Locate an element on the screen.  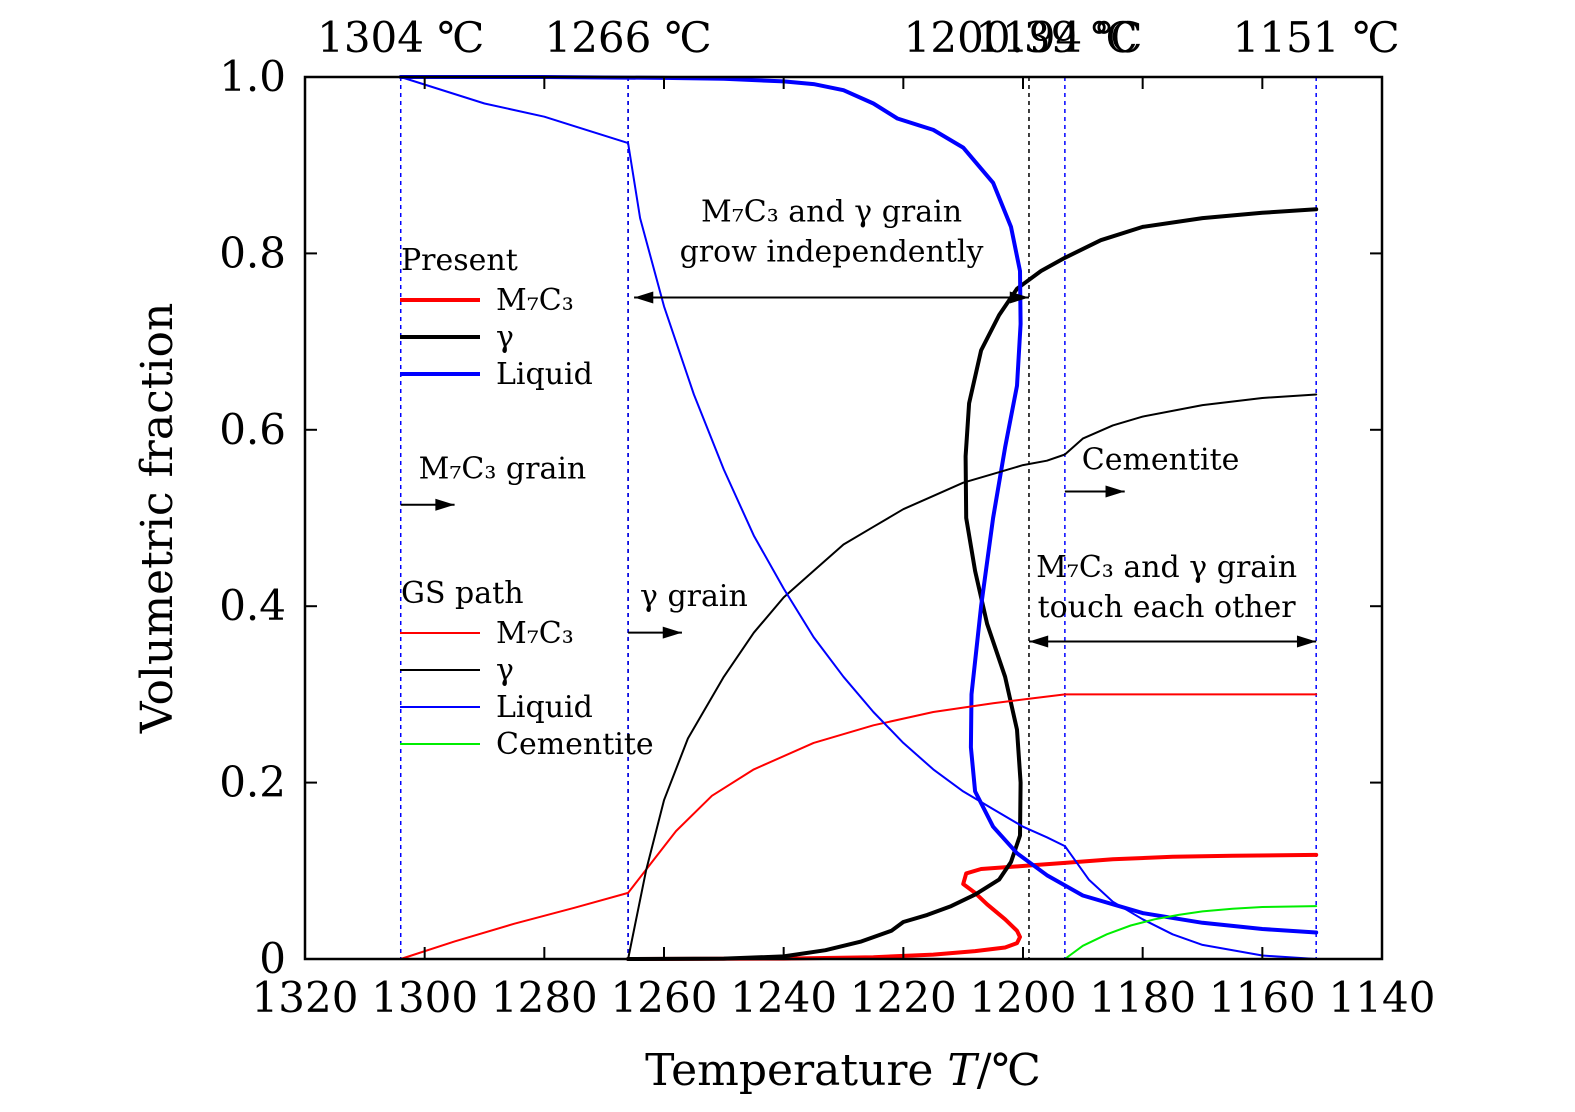
top-temperature-label-1: 1266 ℃ is located at coordinates (627, 37).